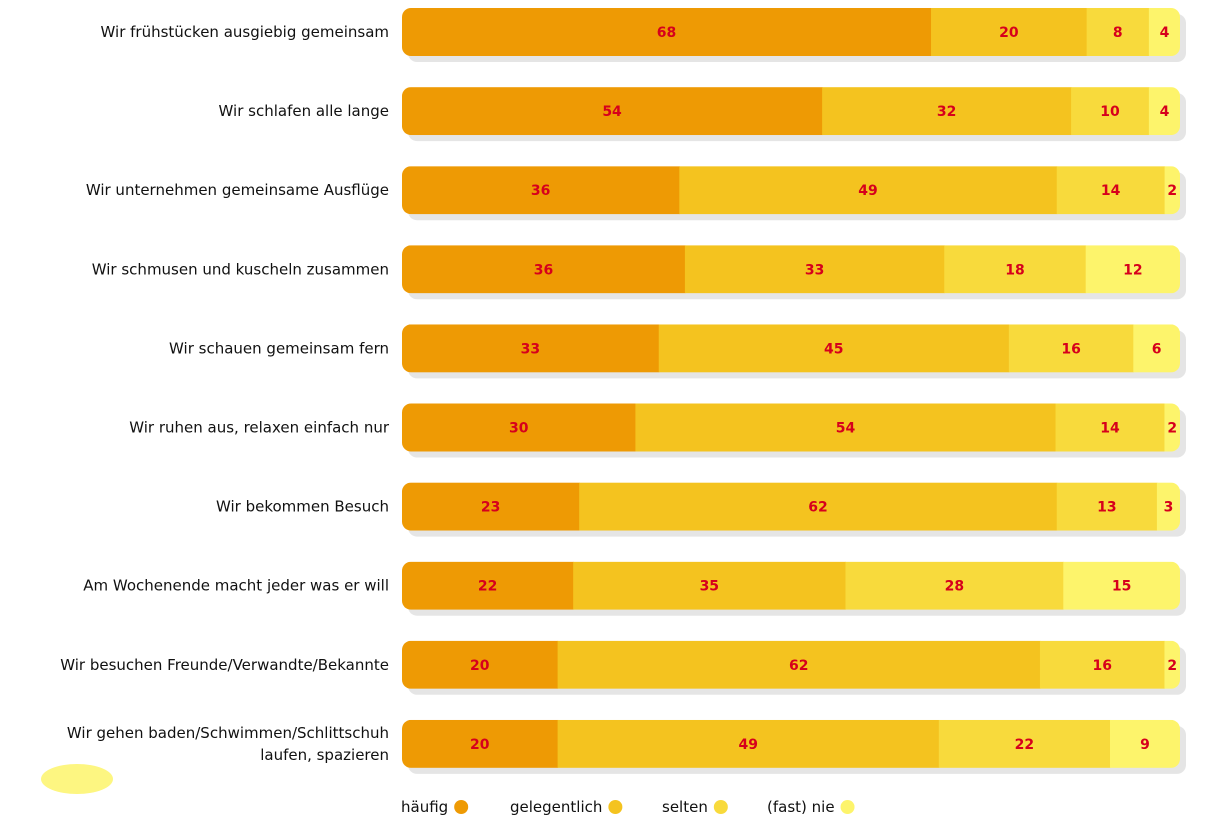 The width and height of the screenshot is (1206, 819). I want to click on category-label: Wir unternehmen gemeinsame Ausflüge, so click(237, 190).